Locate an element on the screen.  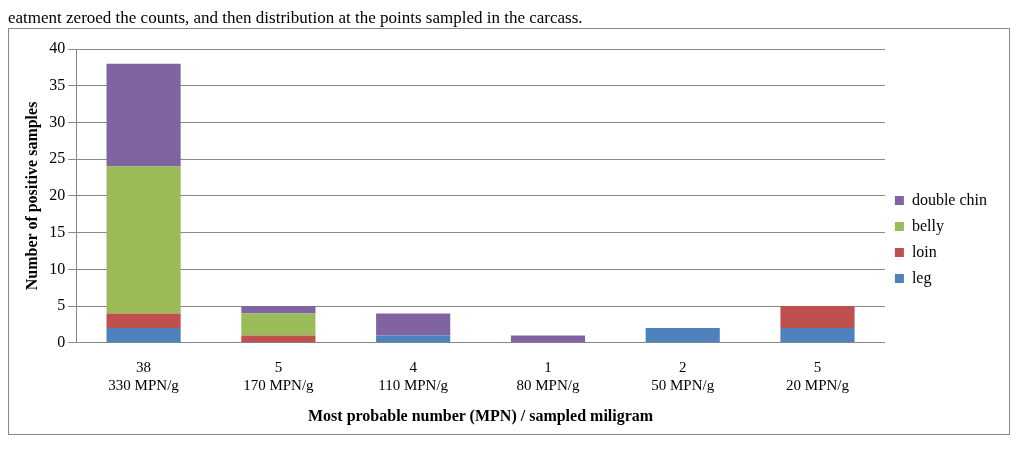
y-tick-label: 10 is located at coordinates (57, 268).